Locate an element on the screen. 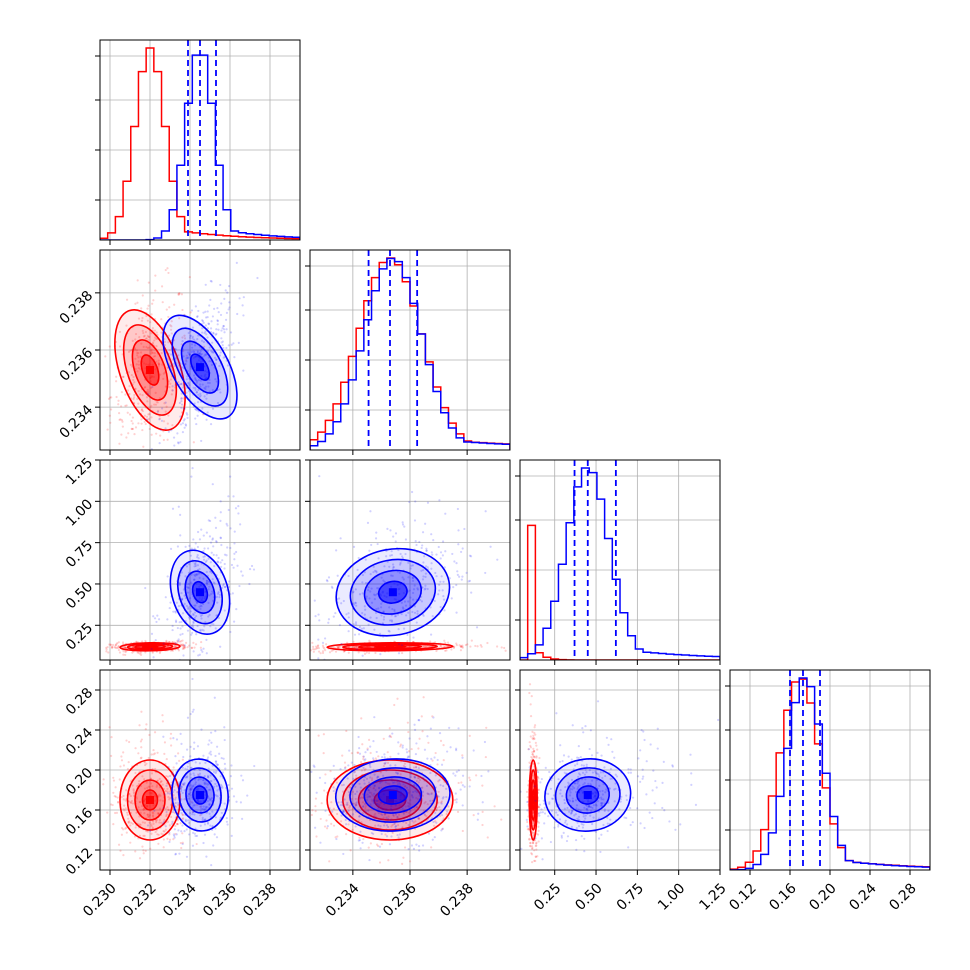 Image resolution: width=970 pixels, height=970 pixels. x-tick-label: 0.230 is located at coordinates (100, 900).